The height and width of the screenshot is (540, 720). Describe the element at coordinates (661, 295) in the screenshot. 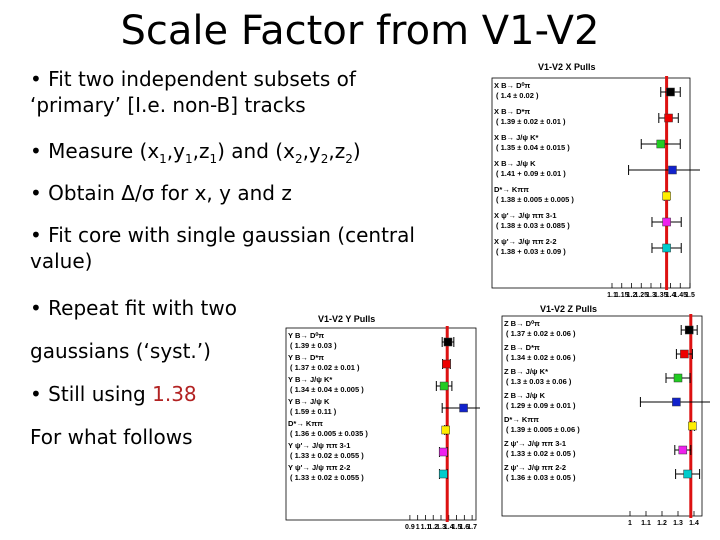

I see `x-tick-label: 1.35` at that location.